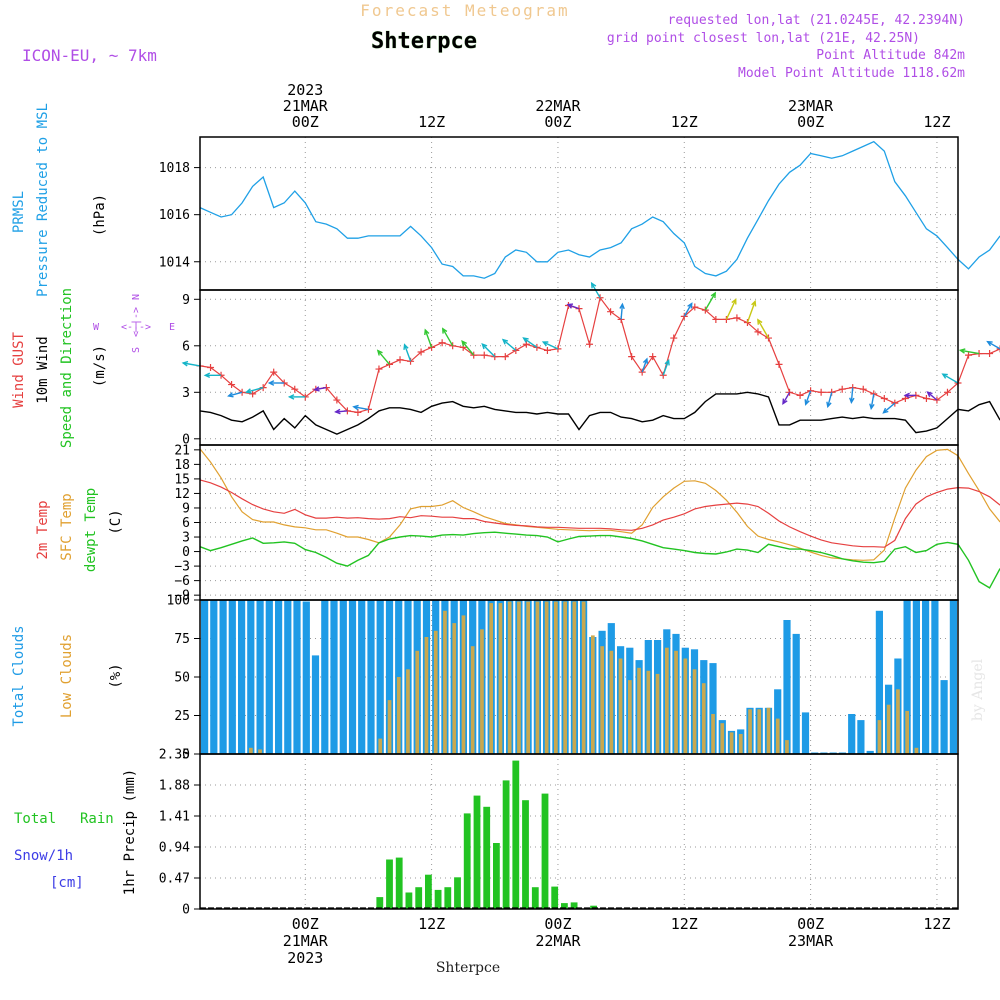 Image resolution: width=1000 pixels, height=1000 pixels. Describe the element at coordinates (182, 639) in the screenshot. I see `y-tick-label: 75` at that location.